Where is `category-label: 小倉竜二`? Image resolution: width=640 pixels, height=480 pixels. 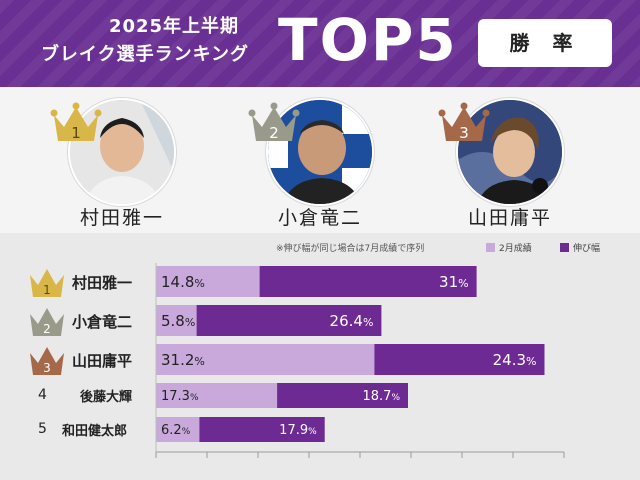
category-label: 小倉竜二 is located at coordinates (102, 321).